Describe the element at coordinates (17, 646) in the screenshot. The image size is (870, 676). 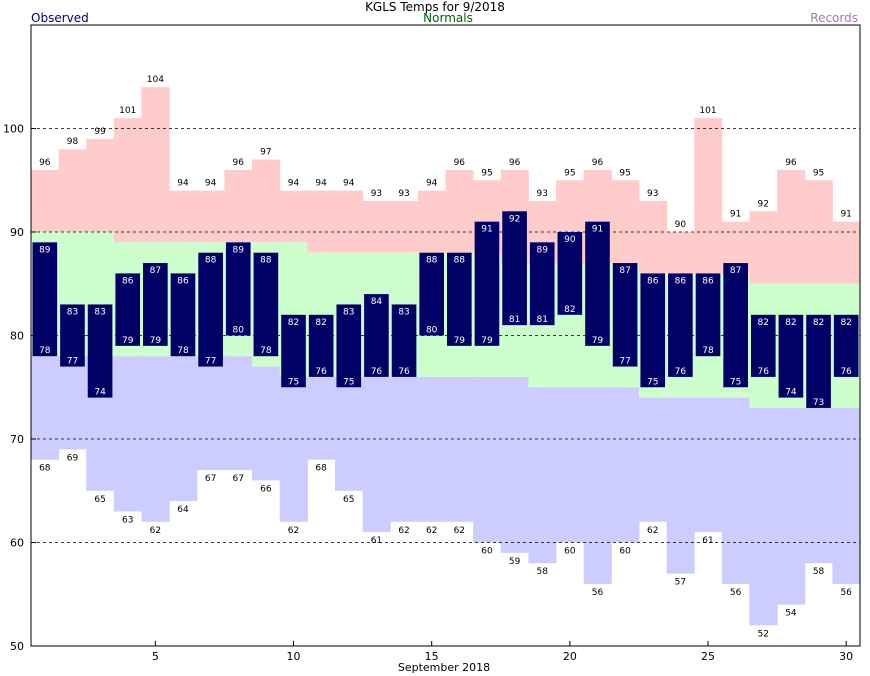
I see `y-tick-label: 50` at that location.